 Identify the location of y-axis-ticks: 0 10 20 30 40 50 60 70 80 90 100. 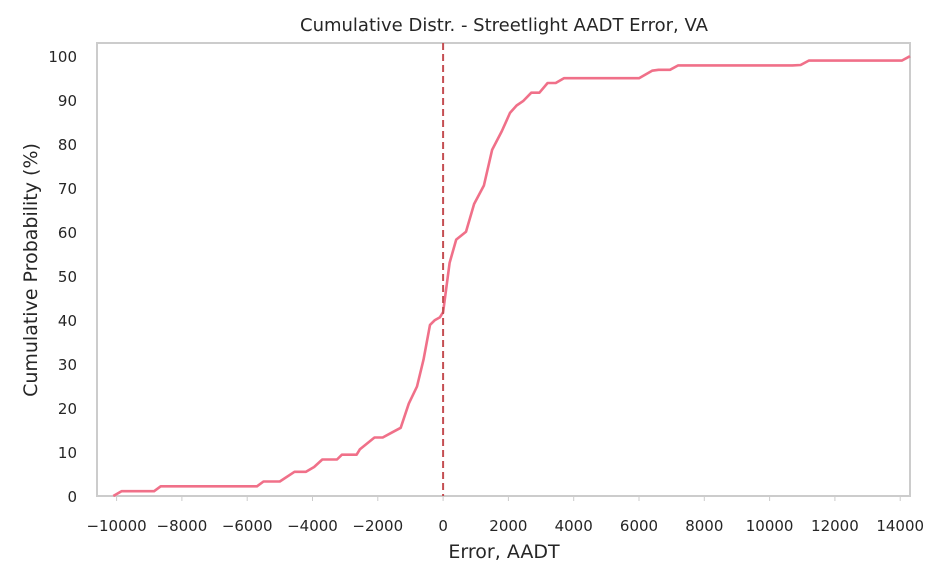
(62, 277).